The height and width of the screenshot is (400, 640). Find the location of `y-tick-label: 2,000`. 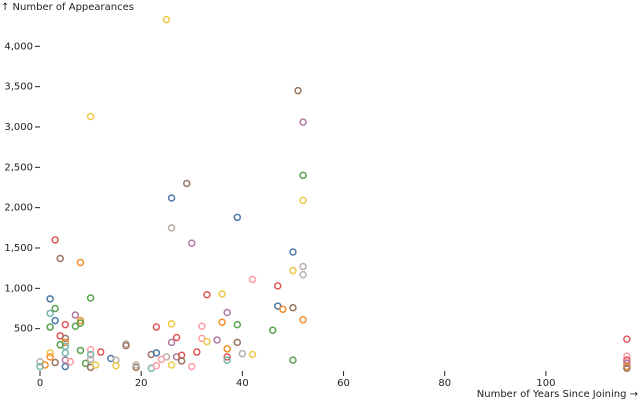

y-tick-label: 2,000 is located at coordinates (18, 208).